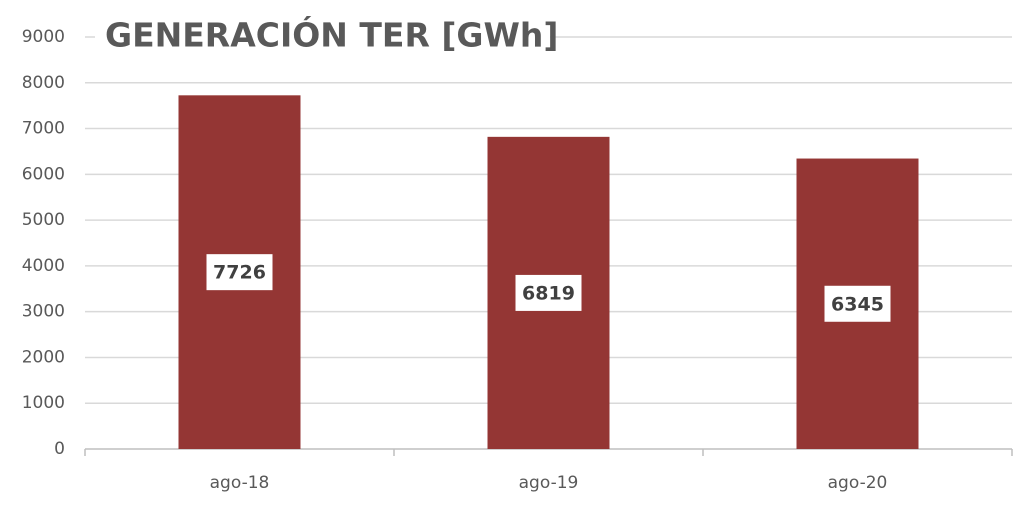 This screenshot has height=505, width=1025. I want to click on x-tick-label: ago-20, so click(858, 483).